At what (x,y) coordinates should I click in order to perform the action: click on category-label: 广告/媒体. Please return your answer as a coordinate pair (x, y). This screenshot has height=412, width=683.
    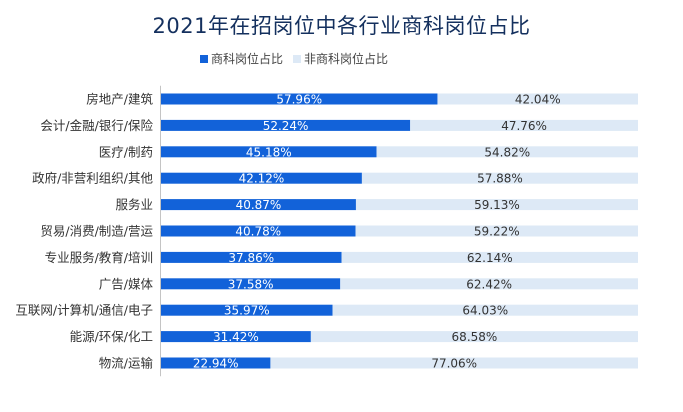
    Looking at the image, I should click on (126, 283).